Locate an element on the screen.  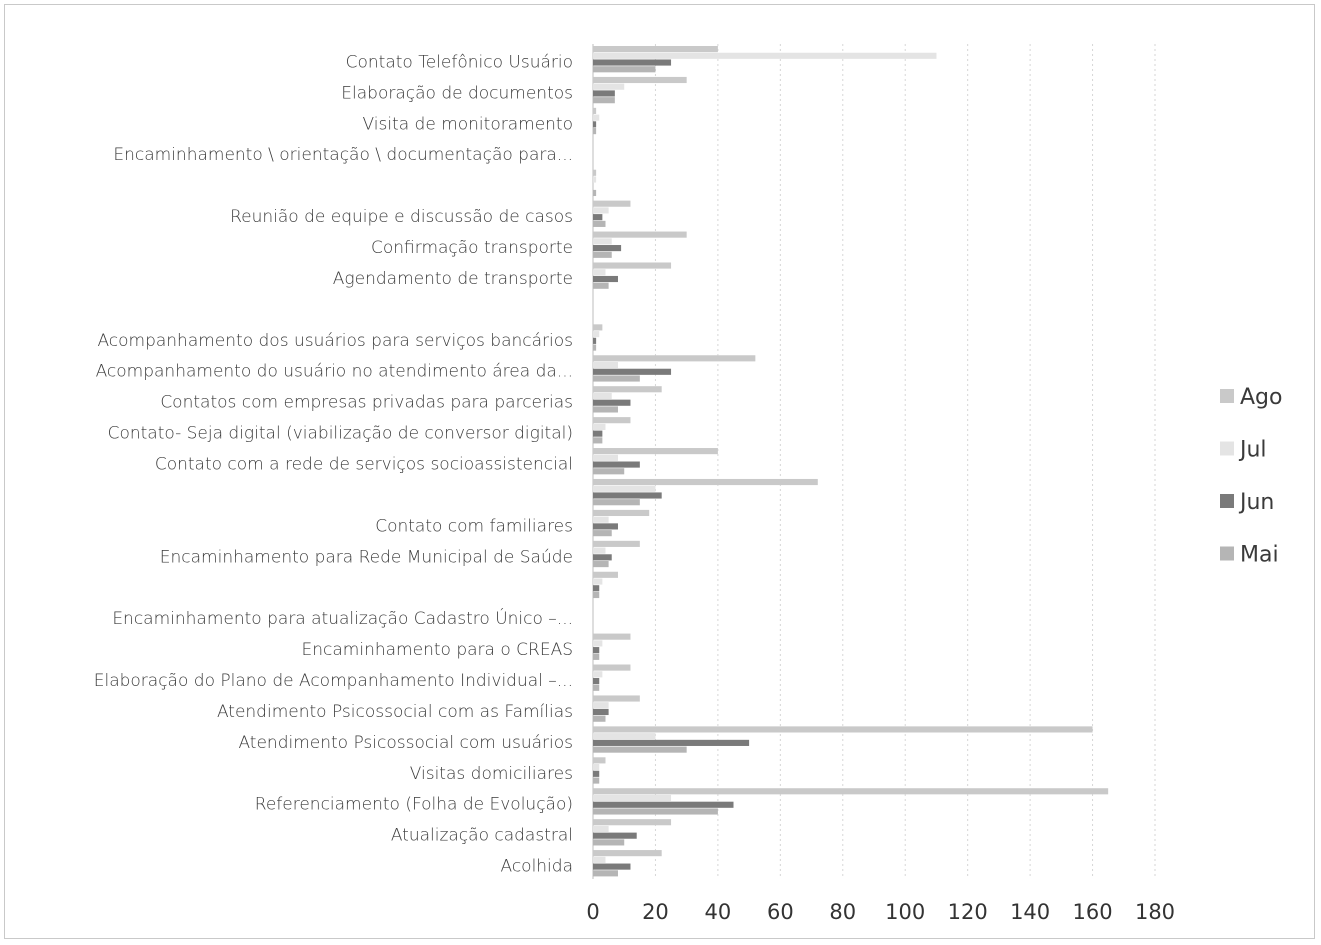
x-tick-label: 60 is located at coordinates (780, 912).